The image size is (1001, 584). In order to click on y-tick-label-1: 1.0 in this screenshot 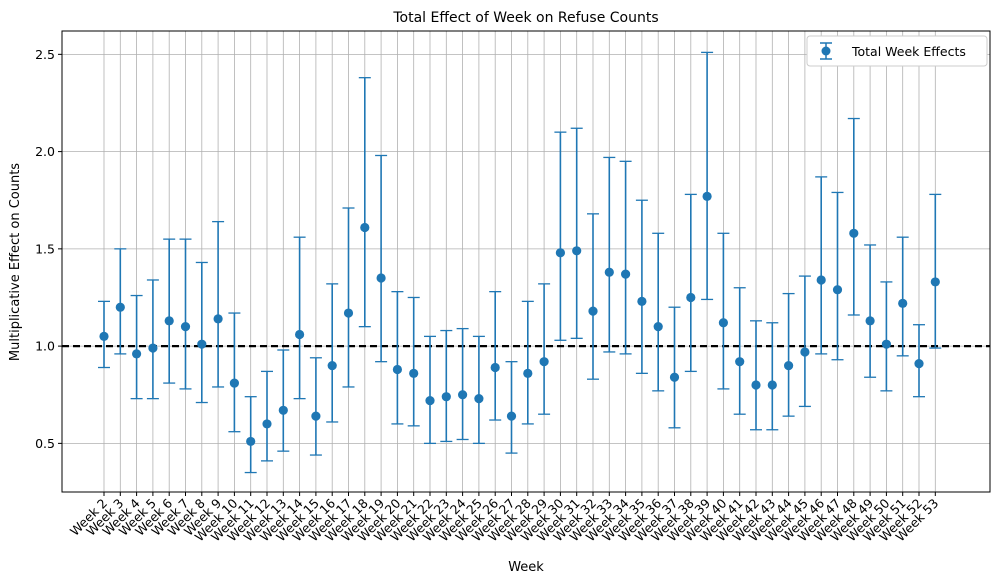, I will do `click(45, 346)`.